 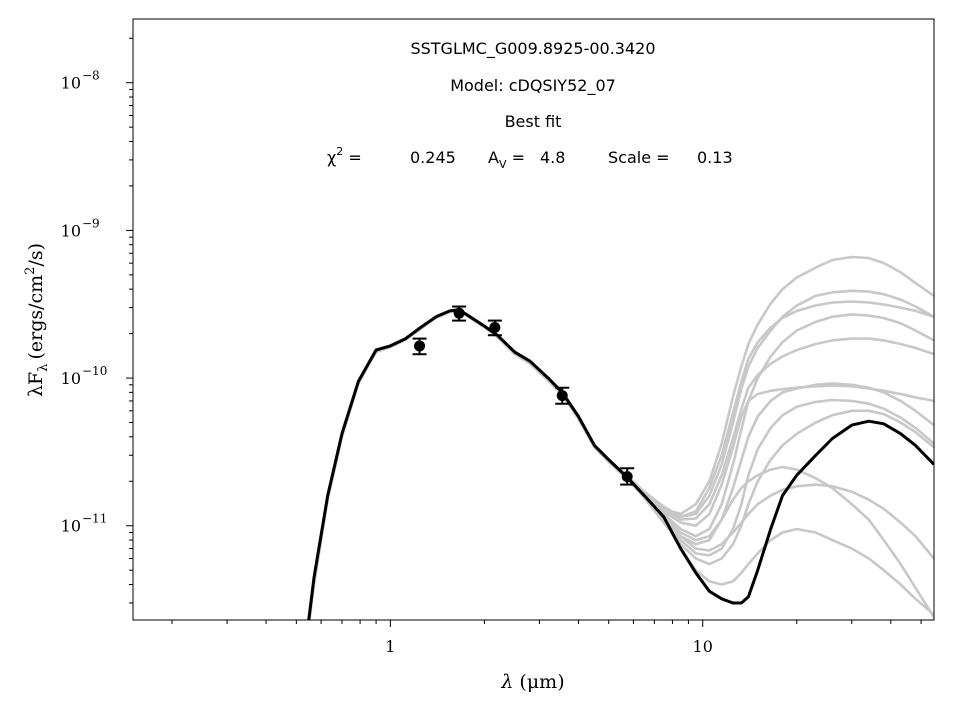 I want to click on x-tick-label: 1, so click(x=390, y=646).